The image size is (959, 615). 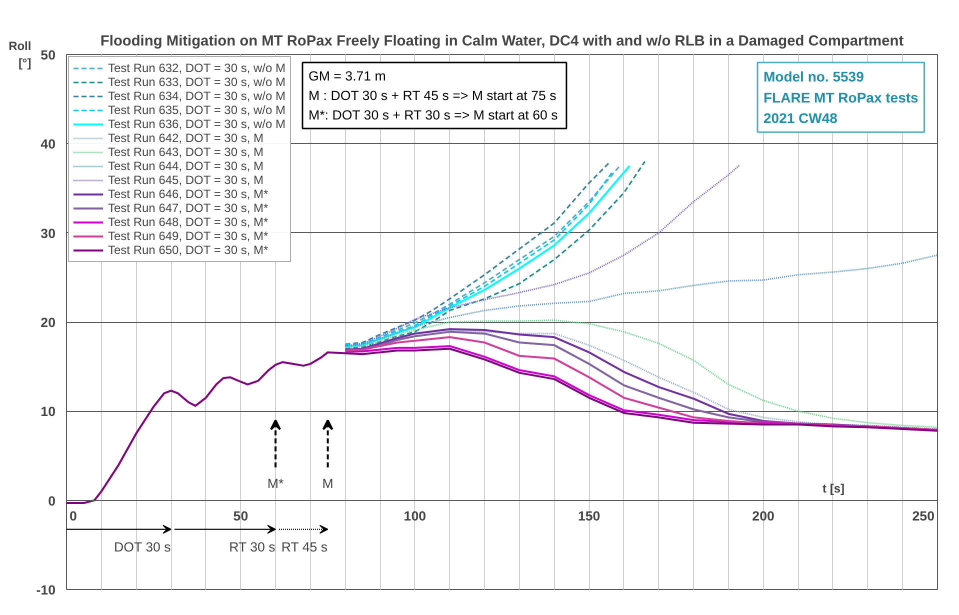 I want to click on y-tick-label: 40, so click(x=48, y=144).